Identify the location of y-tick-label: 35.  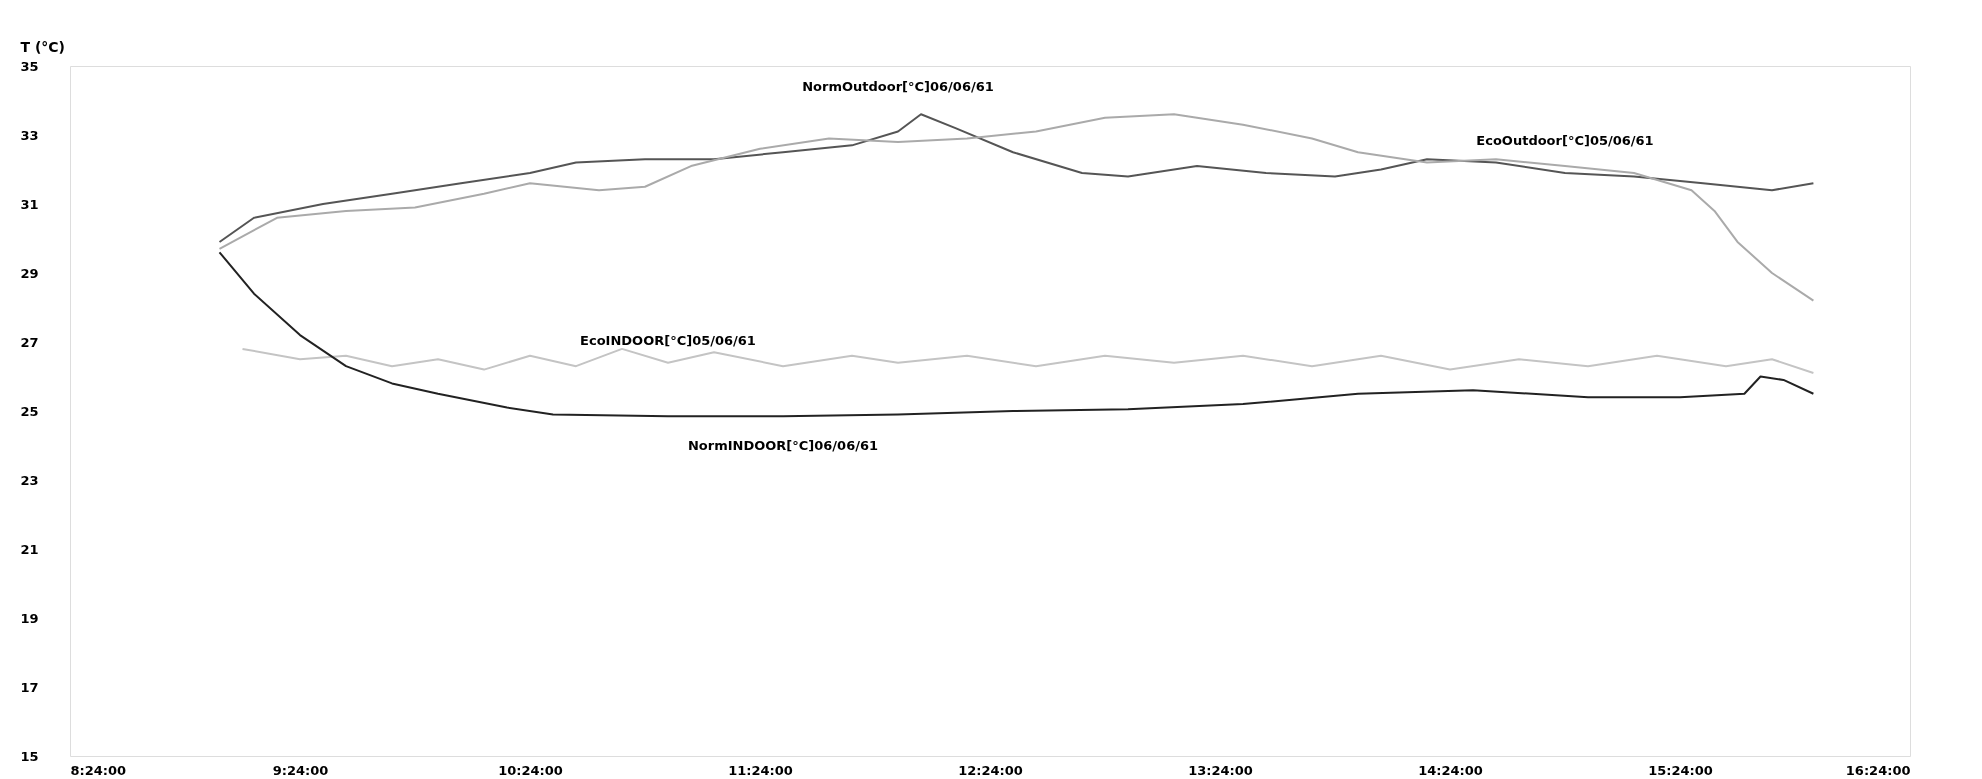
(29, 66).